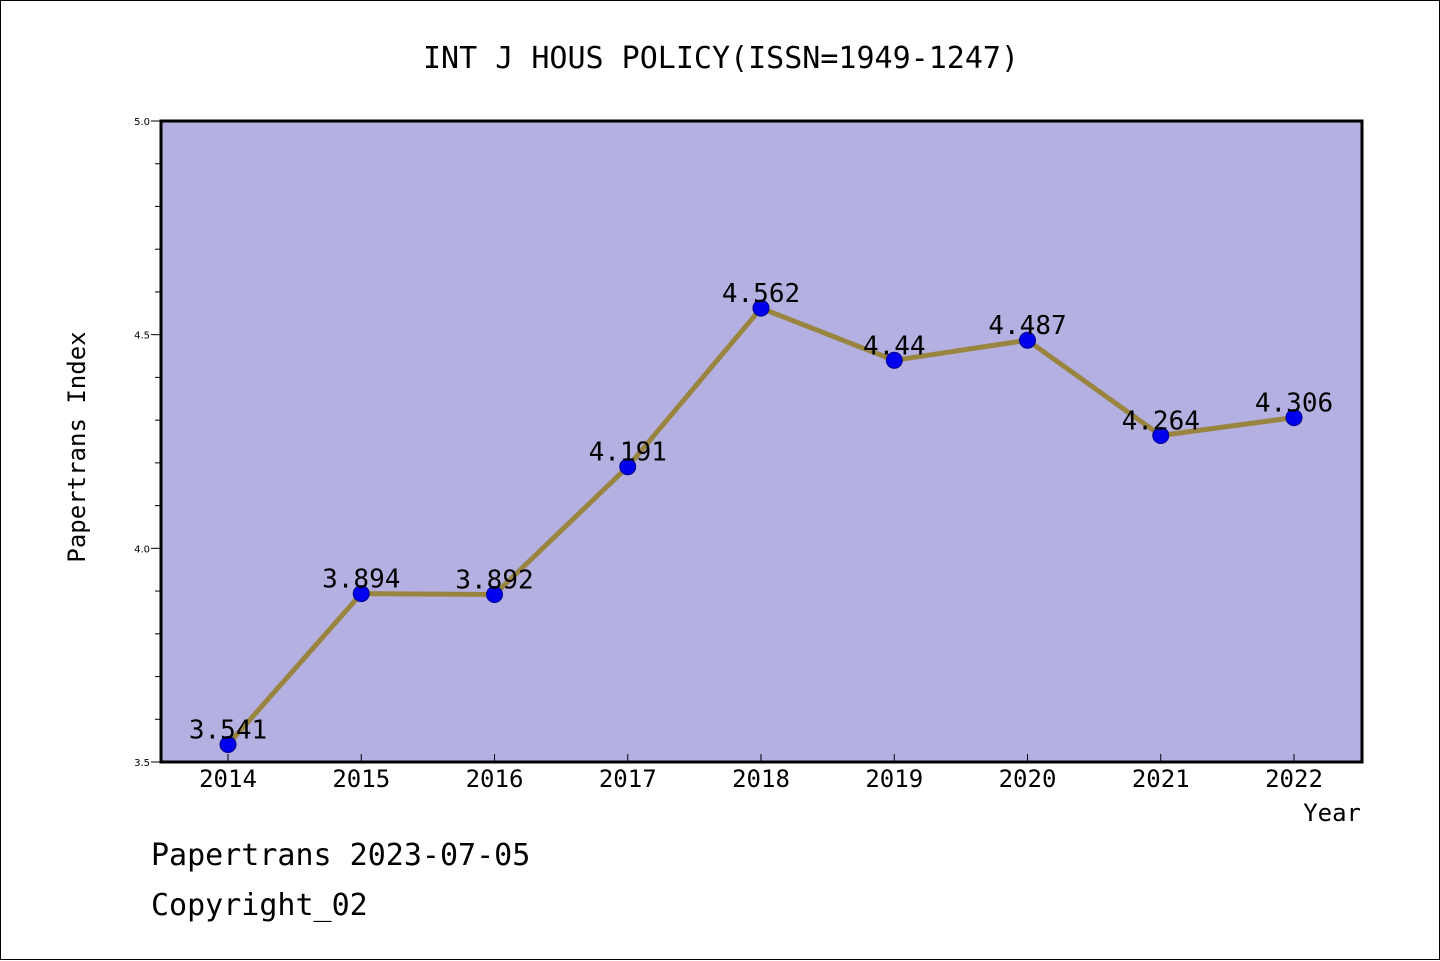  Describe the element at coordinates (495, 779) in the screenshot. I see `x-tick-label: 2016` at that location.